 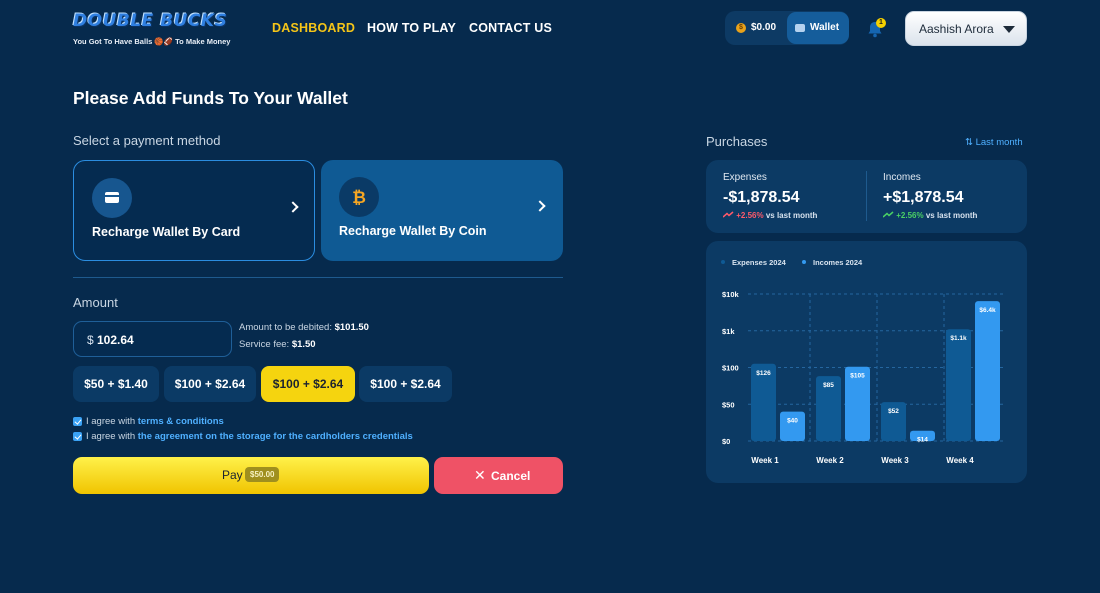 I want to click on pay-button: Pay $50.00, so click(x=251, y=475).